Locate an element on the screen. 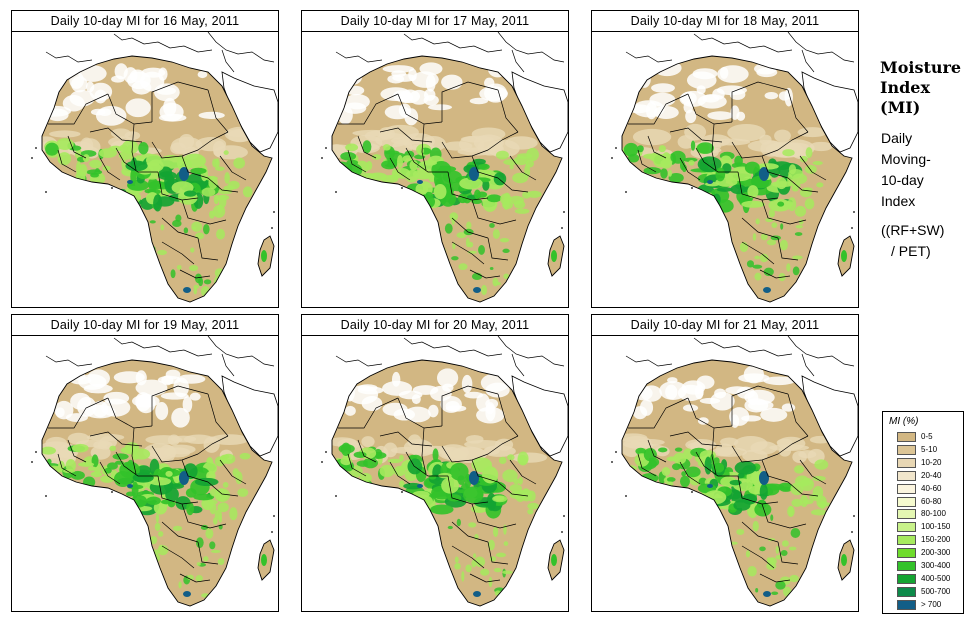 This screenshot has width=974, height=626. legend-item: 100-150 is located at coordinates (928, 527).